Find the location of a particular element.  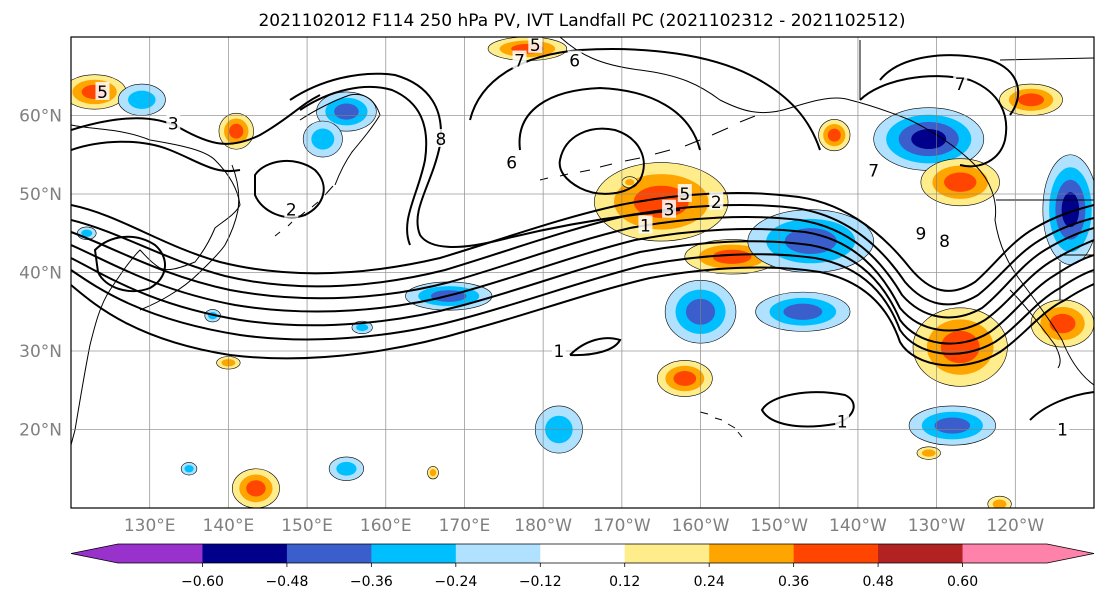

lat-tick-label: 60°N is located at coordinates (40, 117).